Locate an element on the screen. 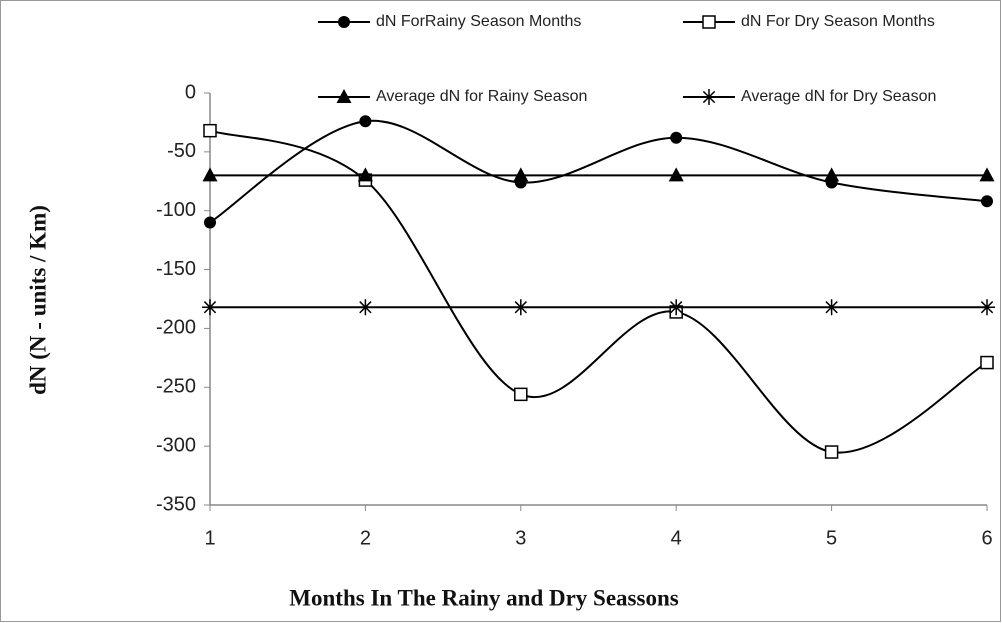 The height and width of the screenshot is (623, 1002). legend-label: Average dN for Rainy Season is located at coordinates (481, 96).